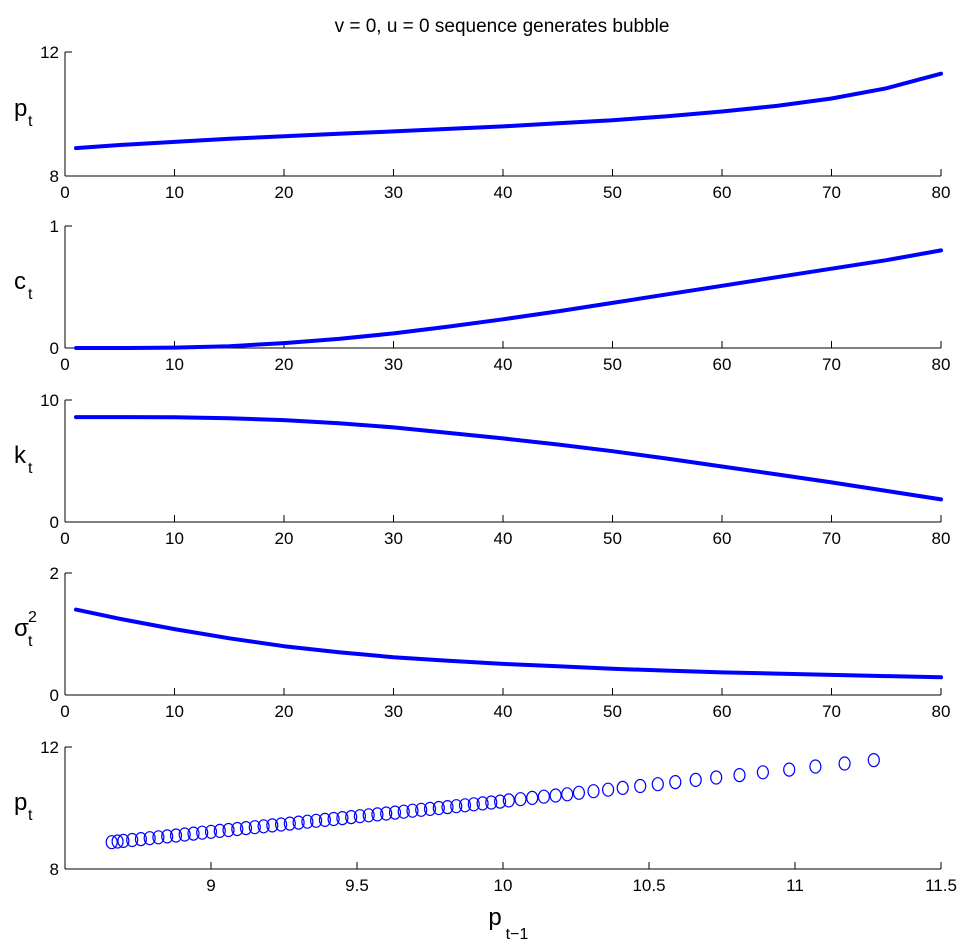 This screenshot has height=949, width=967. I want to click on y-tick-label: 12, so click(49, 747).